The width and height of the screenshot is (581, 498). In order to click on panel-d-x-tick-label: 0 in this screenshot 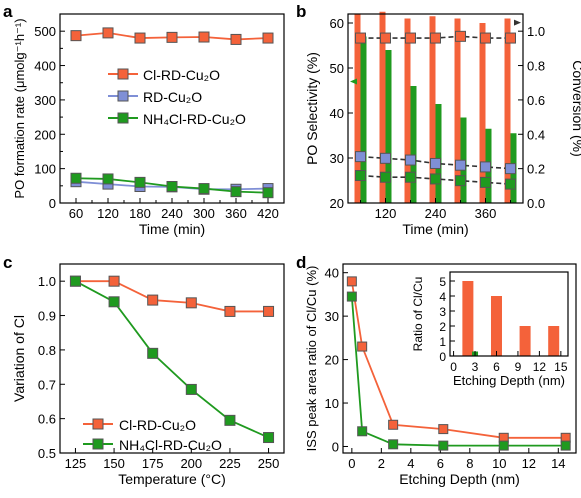, I will do `click(351, 463)`.